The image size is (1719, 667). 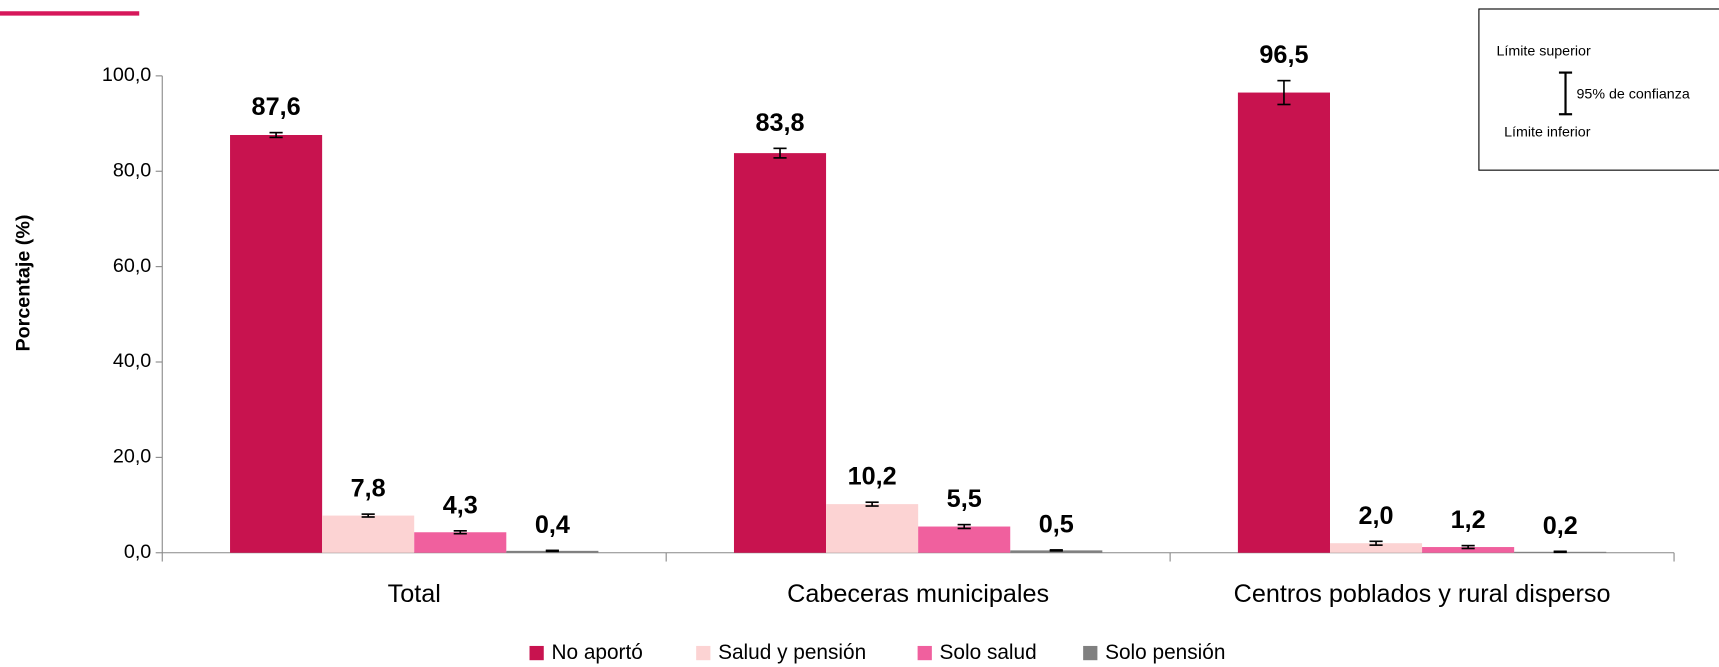 What do you see at coordinates (1565, 93) in the screenshot?
I see `ci-icon` at bounding box center [1565, 93].